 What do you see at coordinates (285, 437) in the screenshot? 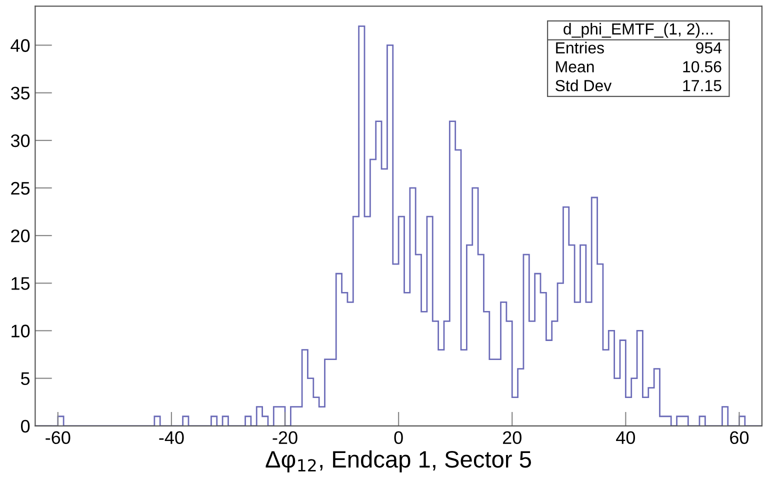
I see `x-tick-label: -20` at bounding box center [285, 437].